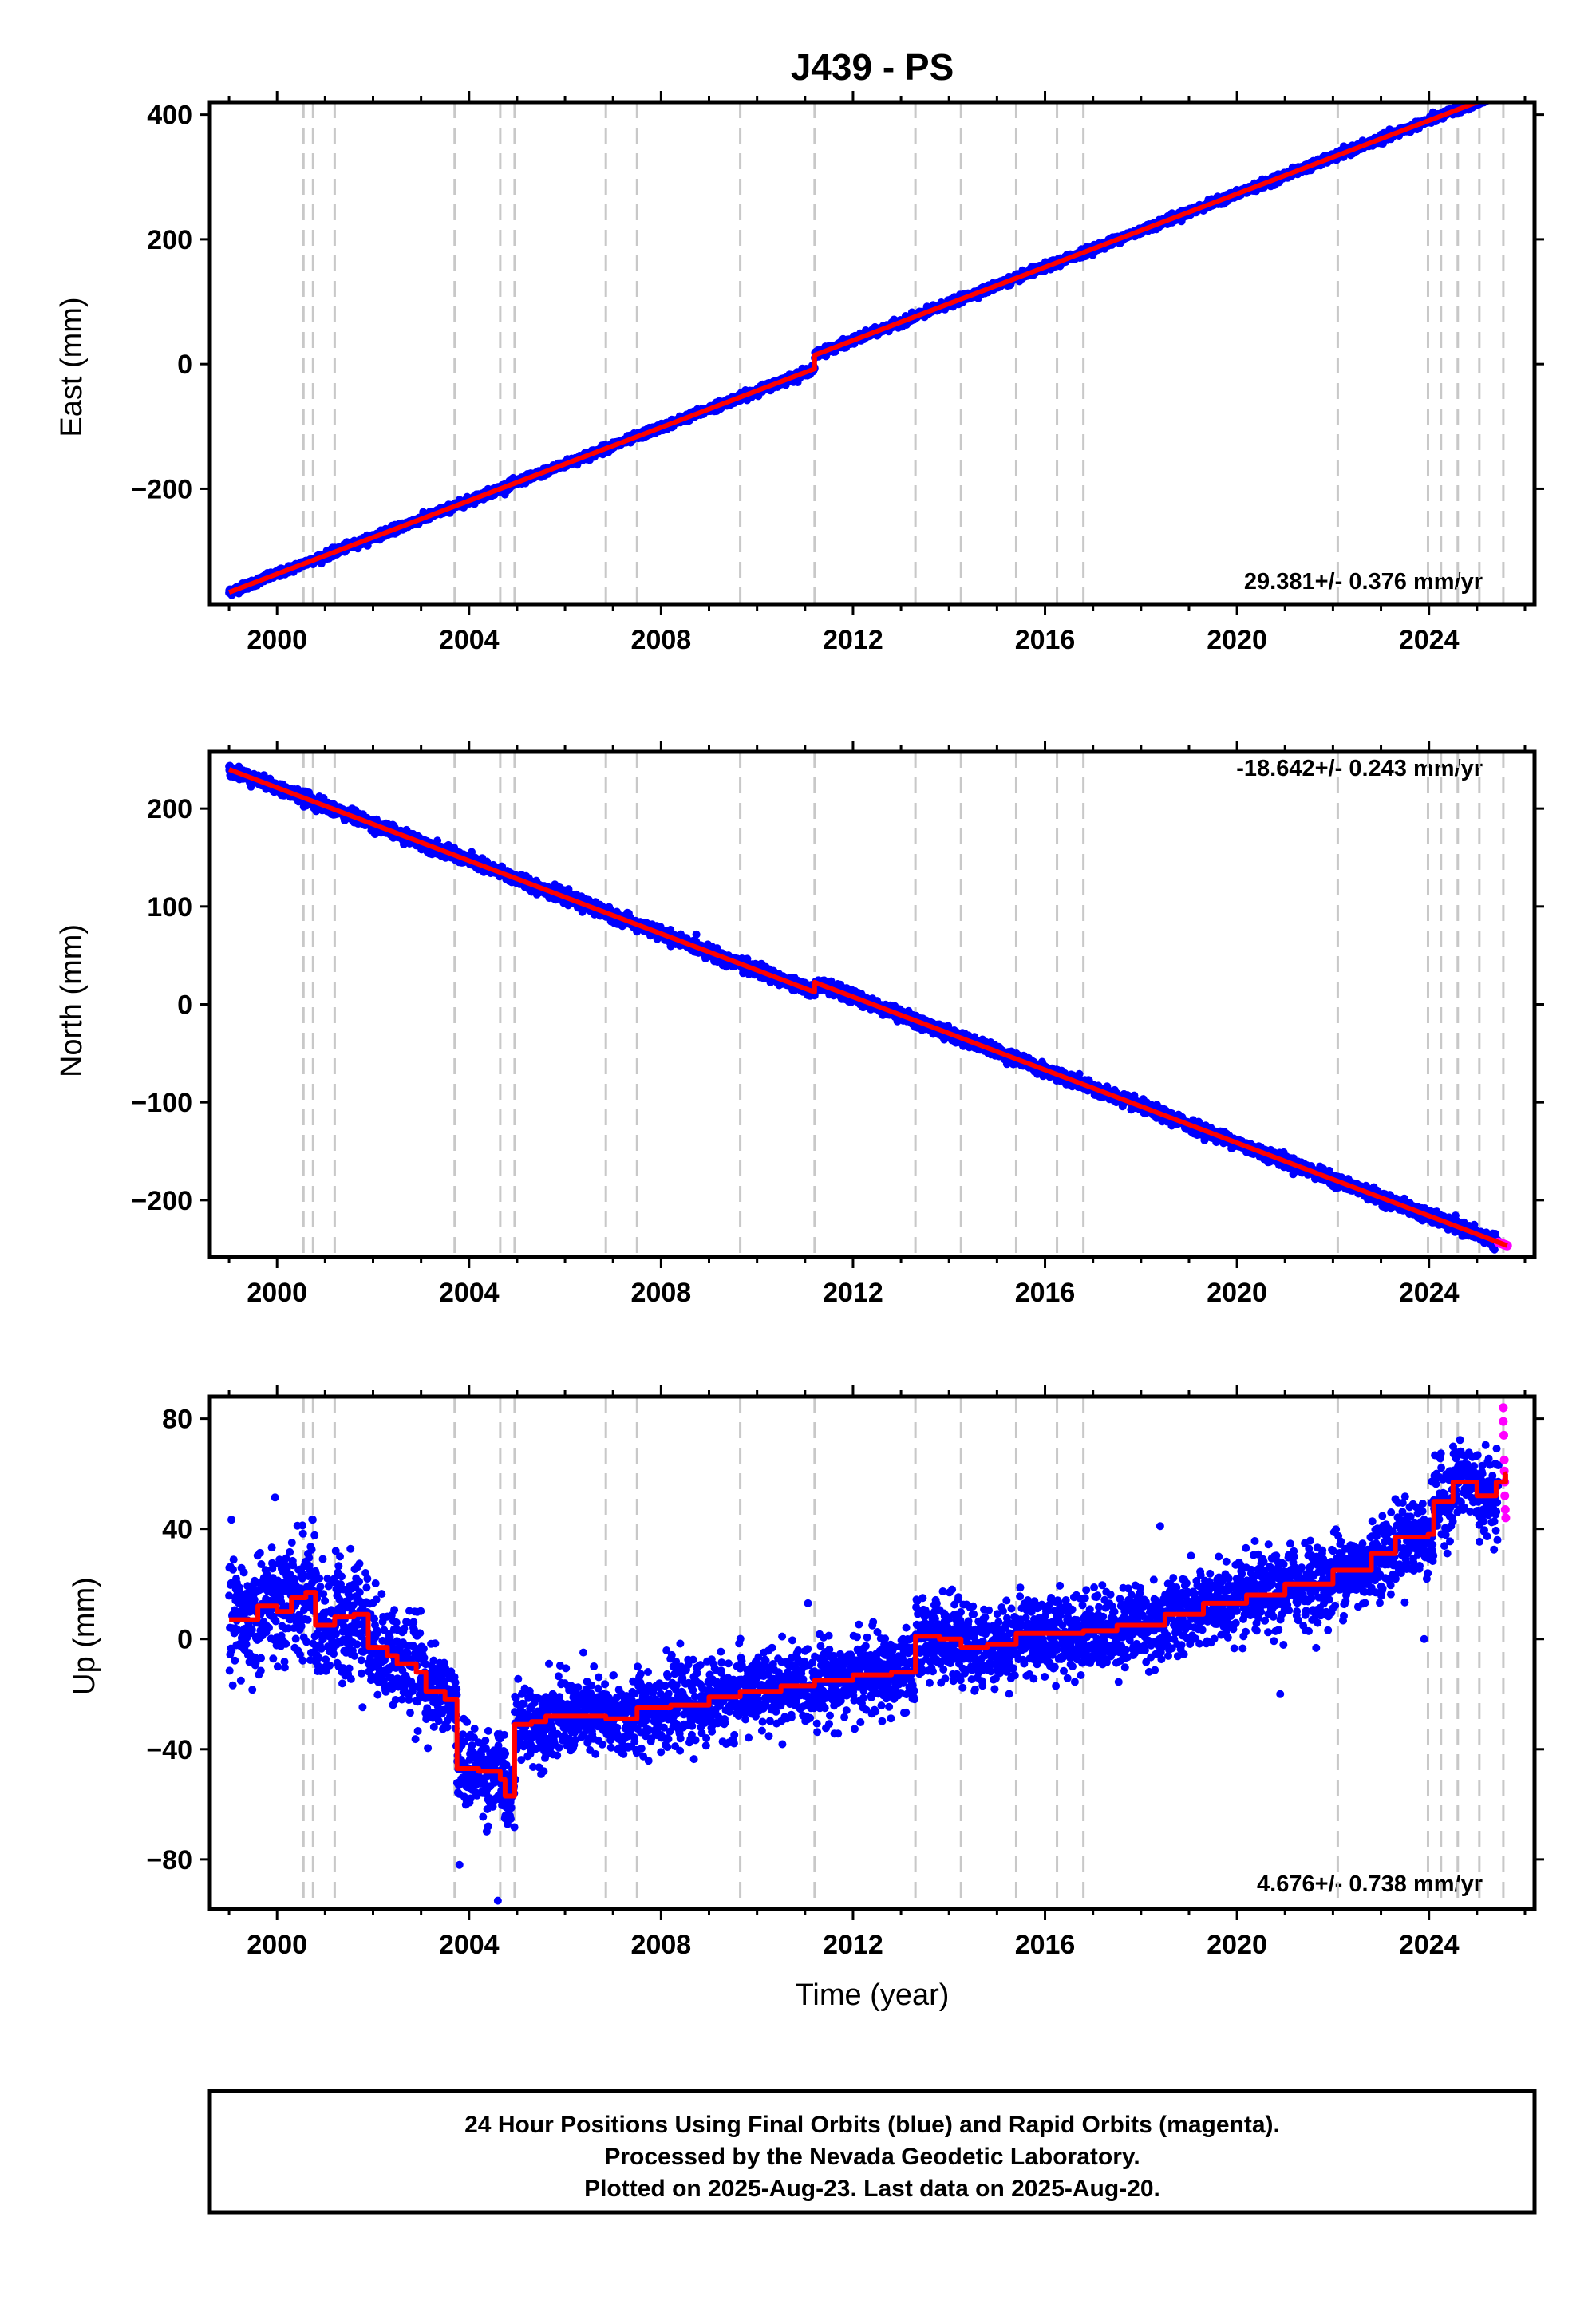 This screenshot has height=2316, width=1596. What do you see at coordinates (72, 367) in the screenshot?
I see `east-y-axis-label: East (mm)` at bounding box center [72, 367].